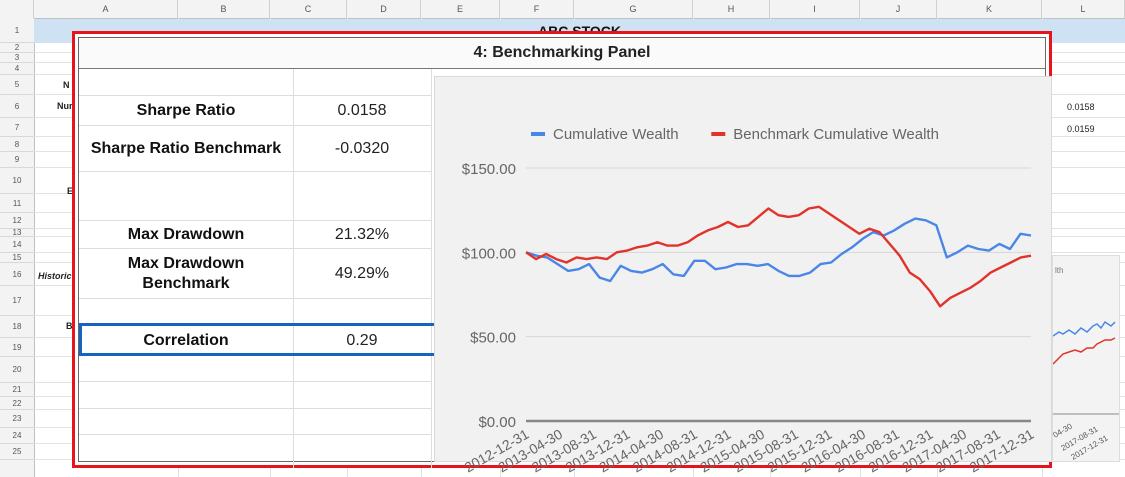  I want to click on column-header-a: A, so click(106, 9).